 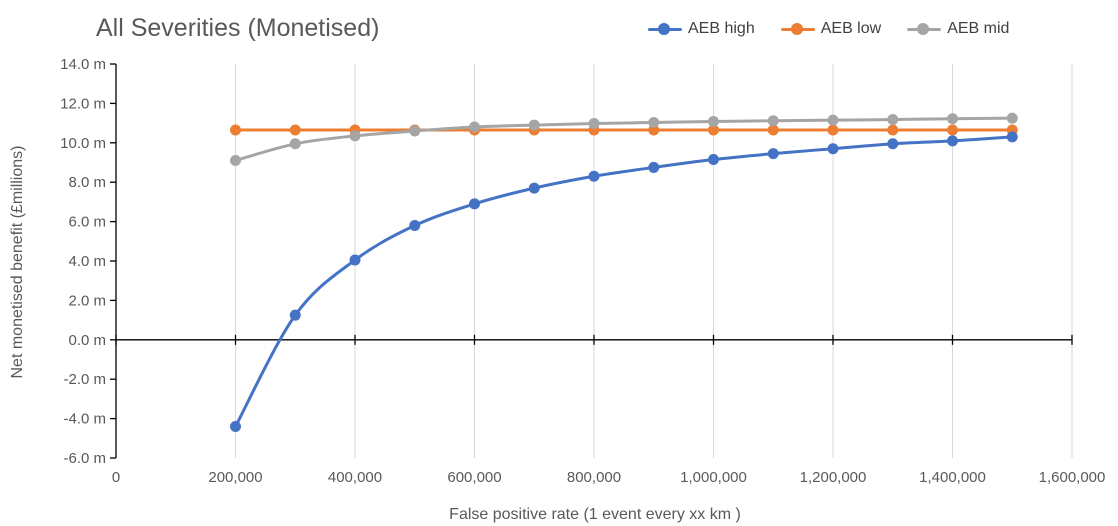 What do you see at coordinates (833, 477) in the screenshot?
I see `x-tick-label: 1,200,000` at bounding box center [833, 477].